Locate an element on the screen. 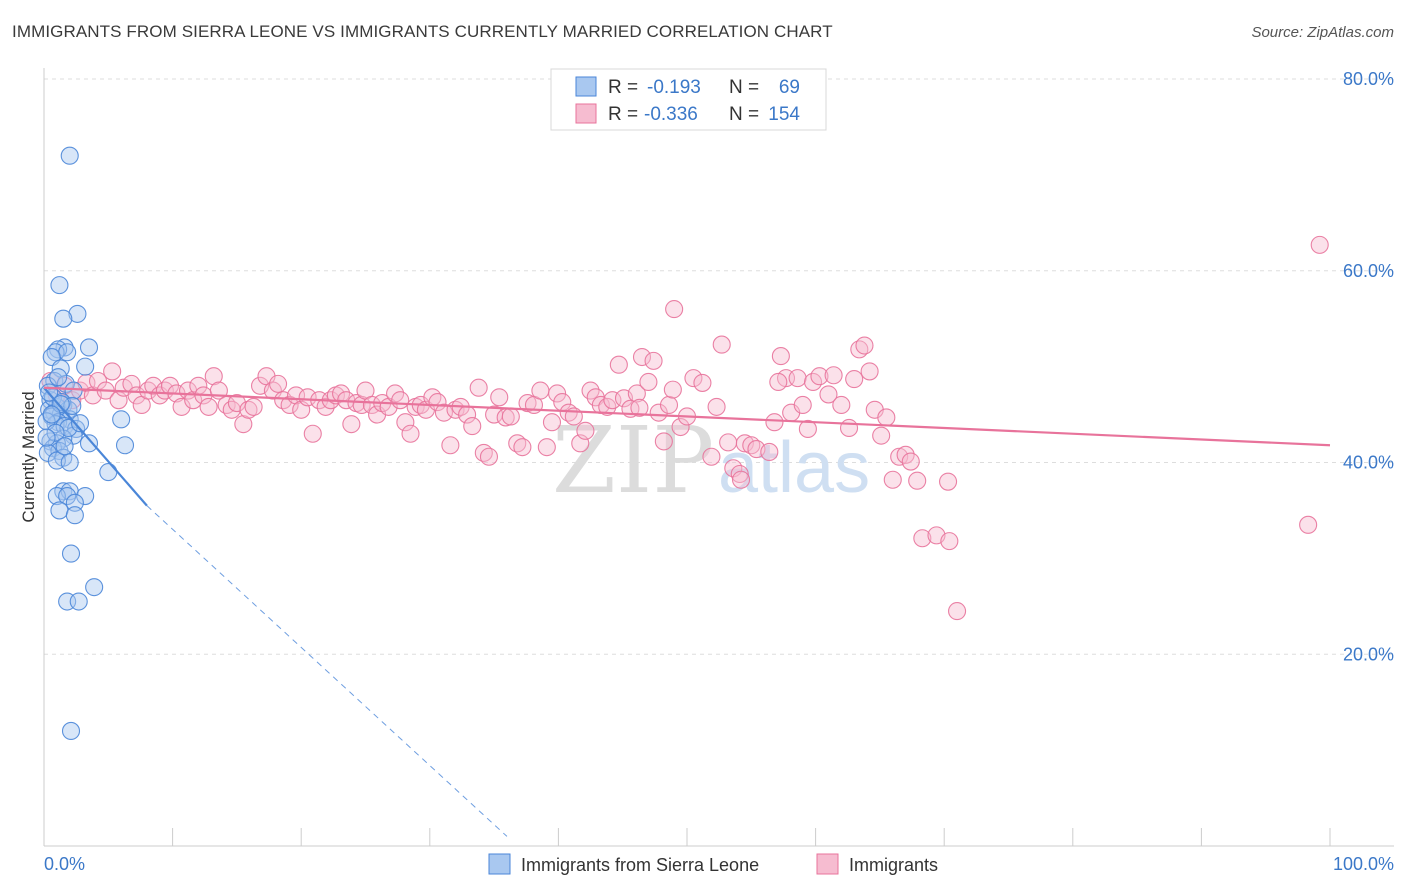  x-tick-label-min: 0.0% is located at coordinates (64, 864).